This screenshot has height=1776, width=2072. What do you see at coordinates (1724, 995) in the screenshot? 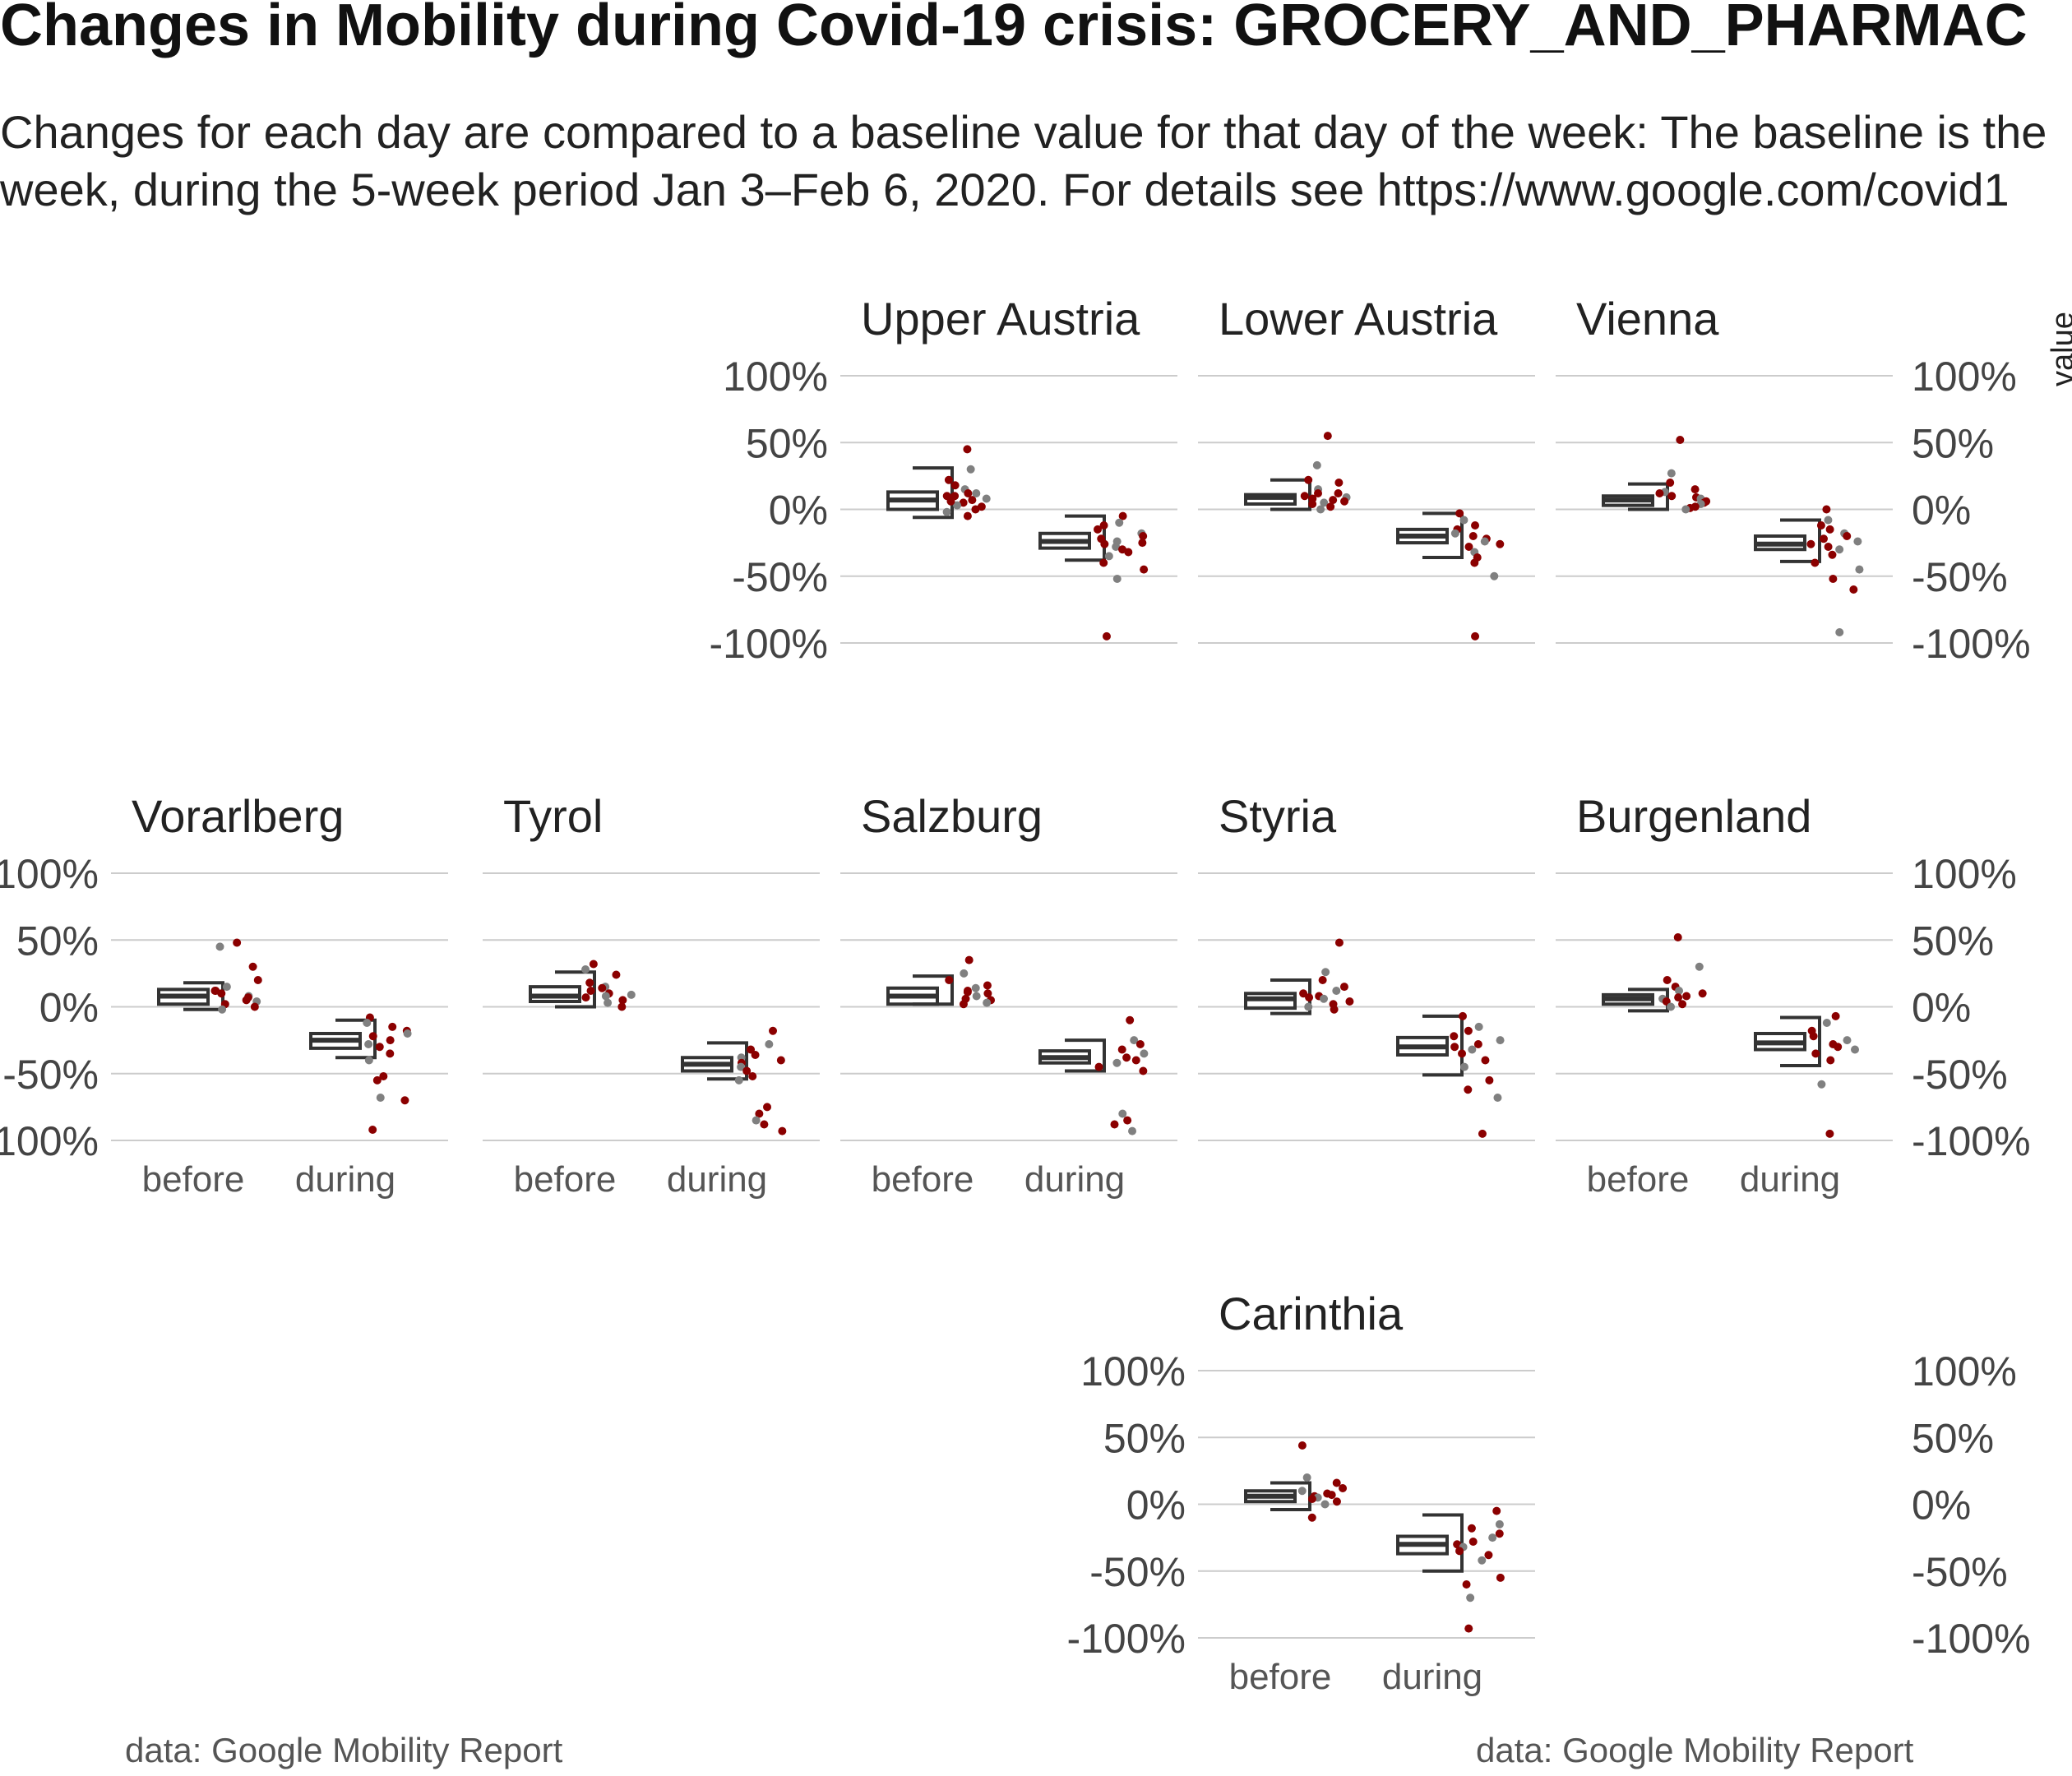
I see `facet-panel: Burgenland before during` at bounding box center [1724, 995].